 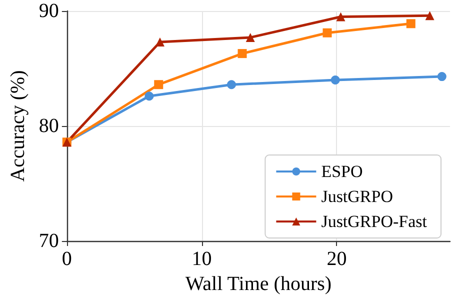 What do you see at coordinates (67, 259) in the screenshot?
I see `x-tick-label: 0` at bounding box center [67, 259].